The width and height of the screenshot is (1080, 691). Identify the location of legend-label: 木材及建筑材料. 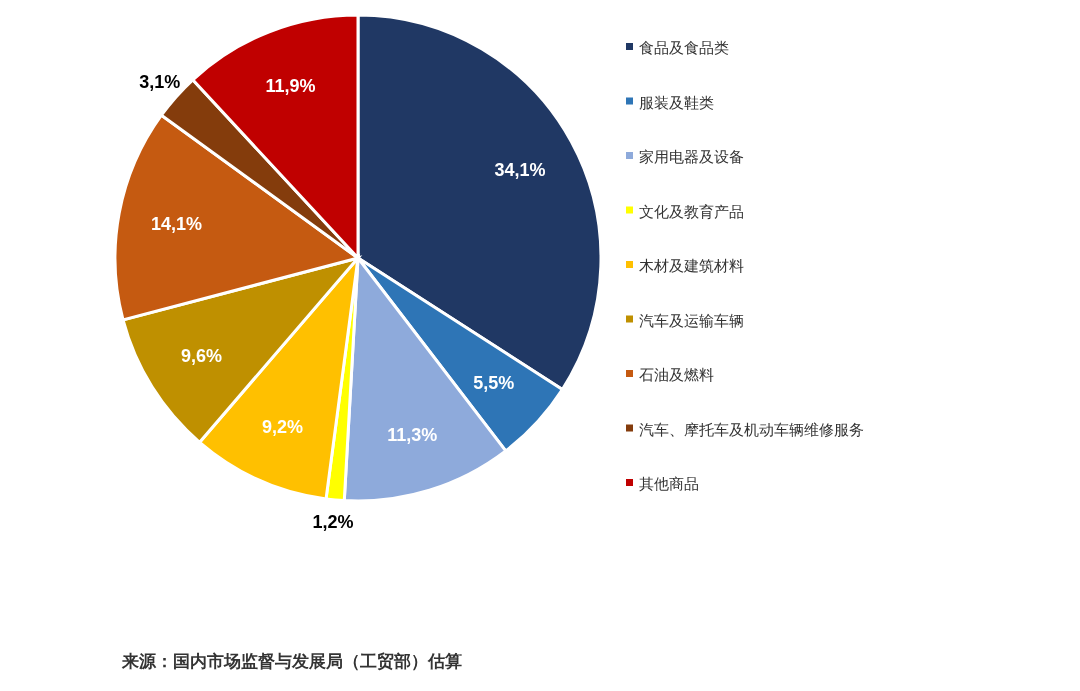
(691, 266).